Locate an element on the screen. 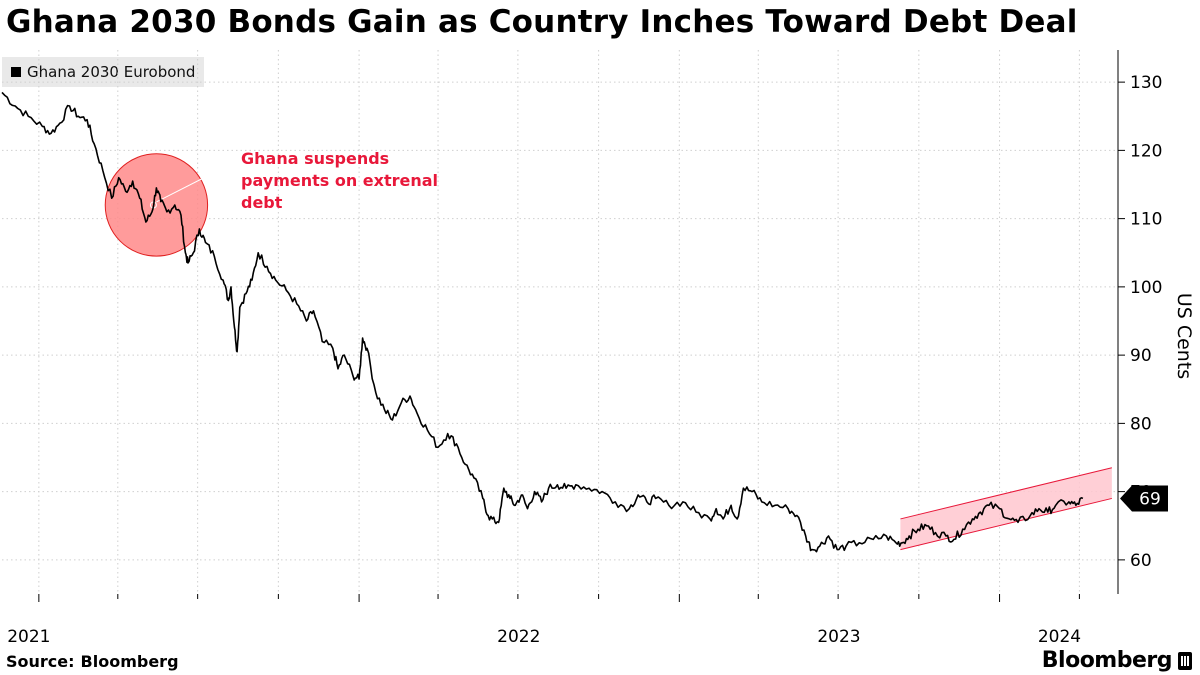 The height and width of the screenshot is (675, 1200). last-value-marker: 69 is located at coordinates (1144, 498).